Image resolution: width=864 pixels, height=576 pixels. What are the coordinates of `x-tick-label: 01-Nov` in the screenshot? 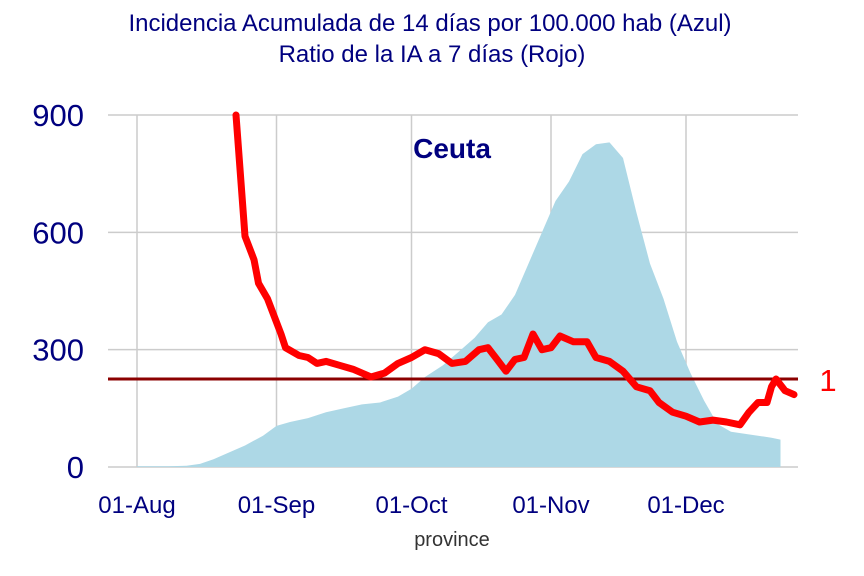 It's located at (550, 505).